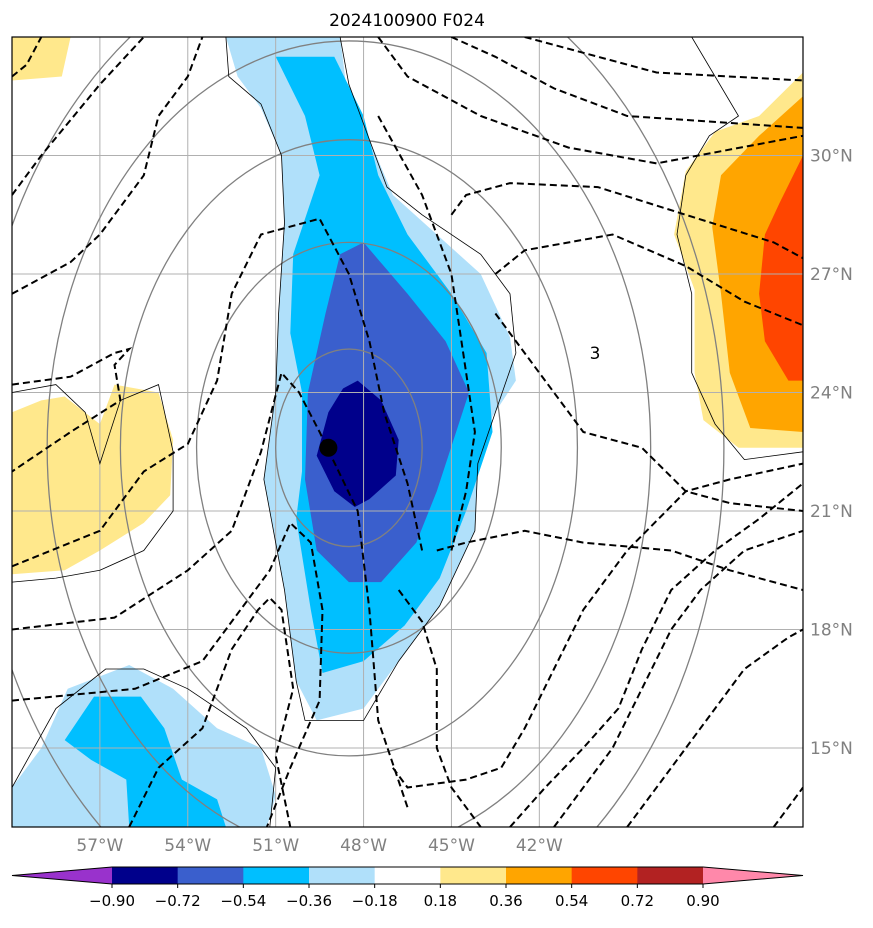 Image resolution: width=873 pixels, height=928 pixels. Describe the element at coordinates (309, 901) in the screenshot. I see `colorbar-tick-label-3: −0.36` at that location.